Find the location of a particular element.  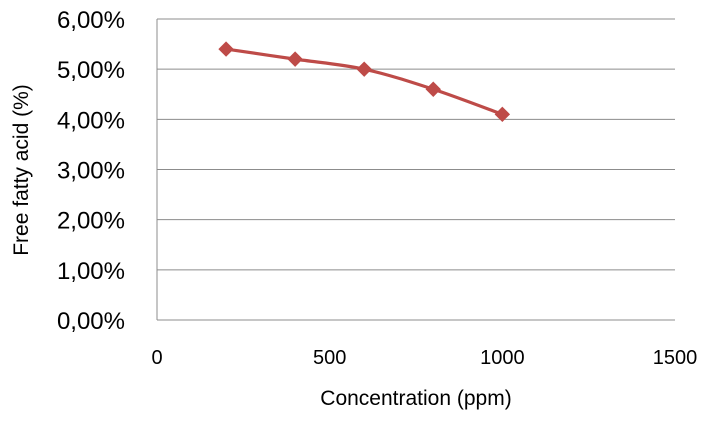

series-layer is located at coordinates (364, 82).